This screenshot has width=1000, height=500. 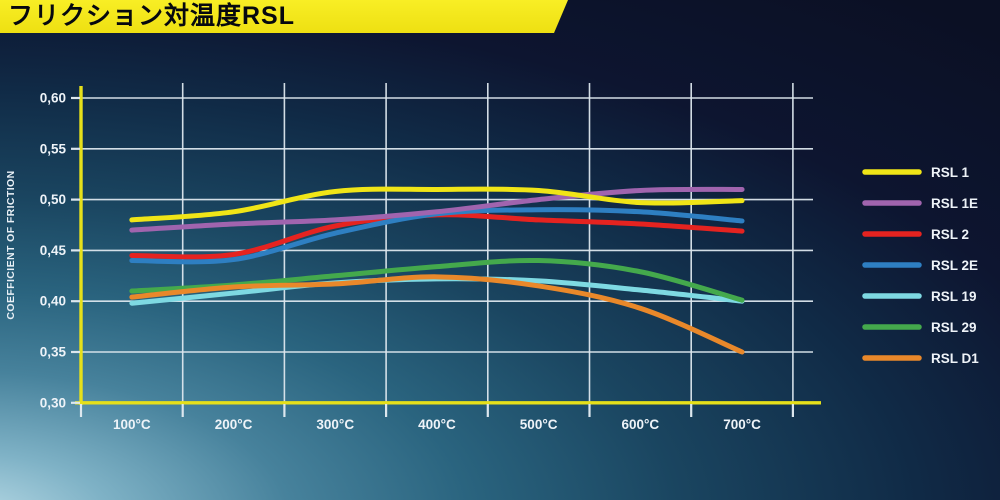 What do you see at coordinates (53, 352) in the screenshot?
I see `y-tick-label: 0,35` at bounding box center [53, 352].